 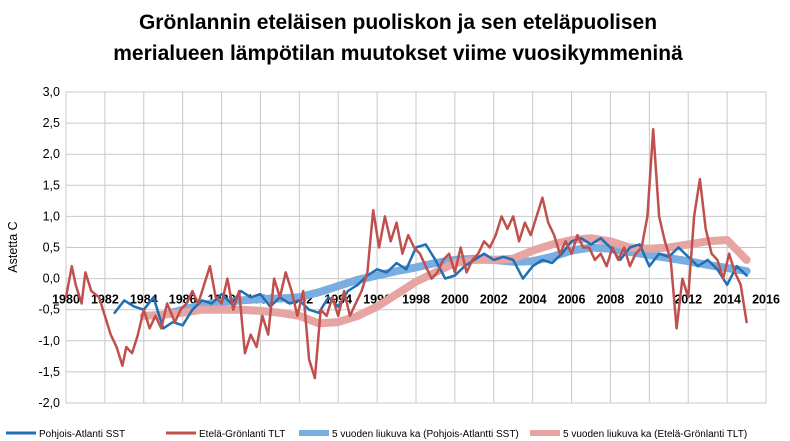 What do you see at coordinates (82, 434) in the screenshot?
I see `legend-label: Pohjois-Atlanti SST` at bounding box center [82, 434].